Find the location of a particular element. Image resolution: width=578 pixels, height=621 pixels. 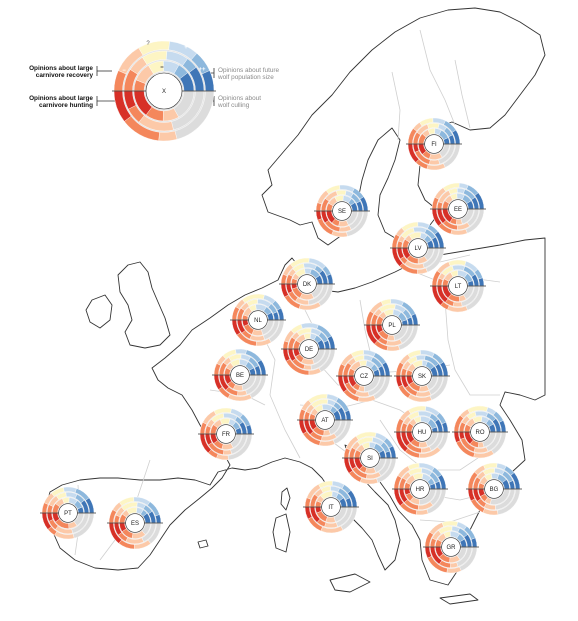

sicily-outline is located at coordinates (350, 583).